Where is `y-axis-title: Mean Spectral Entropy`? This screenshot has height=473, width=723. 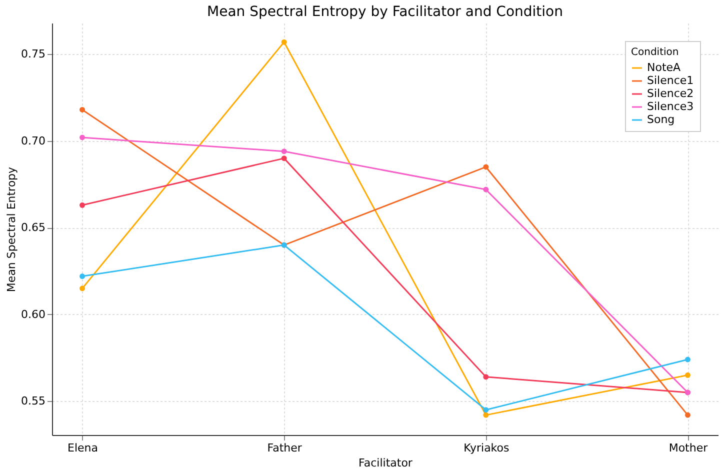
y-axis-title: Mean Spectral Entropy is located at coordinates (11, 229).